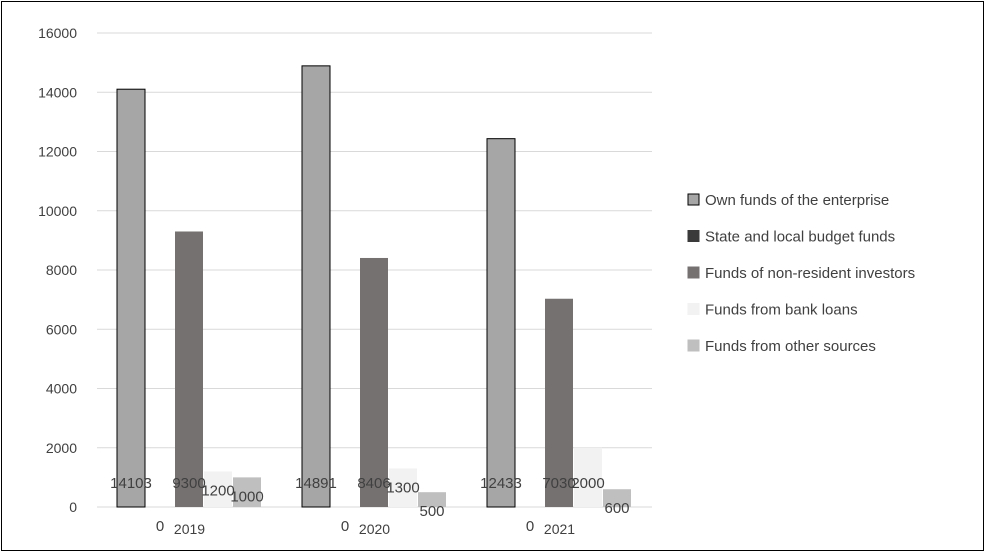  I want to click on y-tick-label: 2000, so click(61, 448).